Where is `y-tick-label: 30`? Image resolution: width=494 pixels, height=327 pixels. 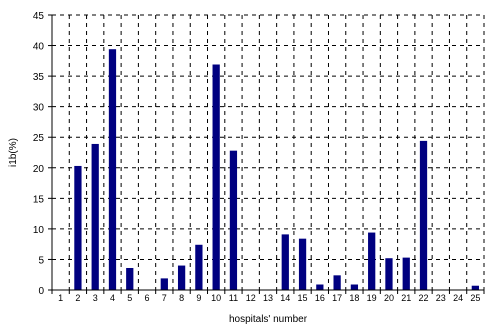
y-tick-label: 30 is located at coordinates (39, 108).